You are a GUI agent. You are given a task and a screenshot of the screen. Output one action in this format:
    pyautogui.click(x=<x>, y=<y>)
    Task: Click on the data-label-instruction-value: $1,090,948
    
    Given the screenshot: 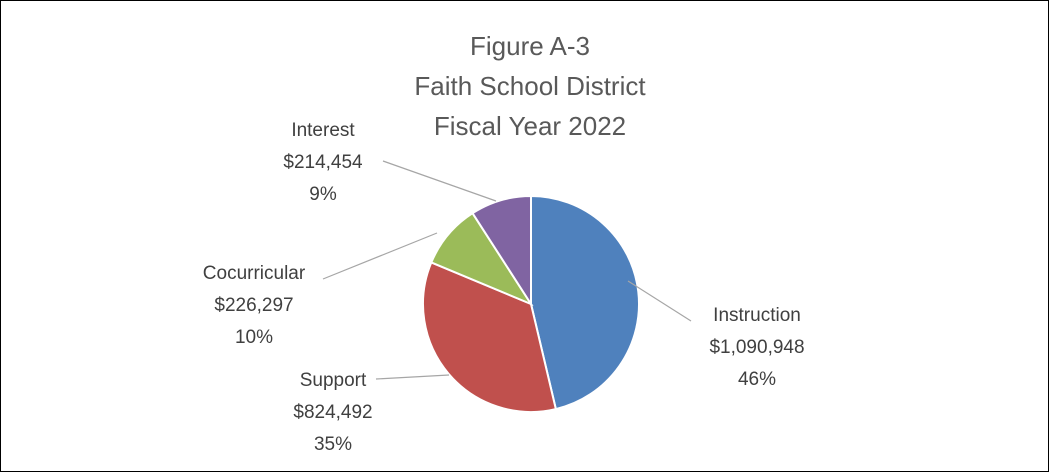 What is the action you would take?
    pyautogui.click(x=756, y=347)
    